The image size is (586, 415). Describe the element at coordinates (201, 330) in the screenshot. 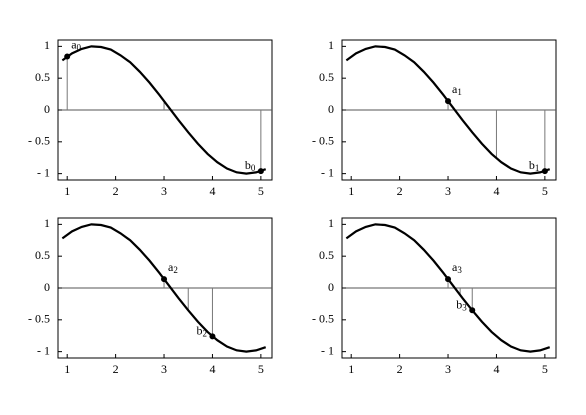

I see `point-label: b2` at that location.